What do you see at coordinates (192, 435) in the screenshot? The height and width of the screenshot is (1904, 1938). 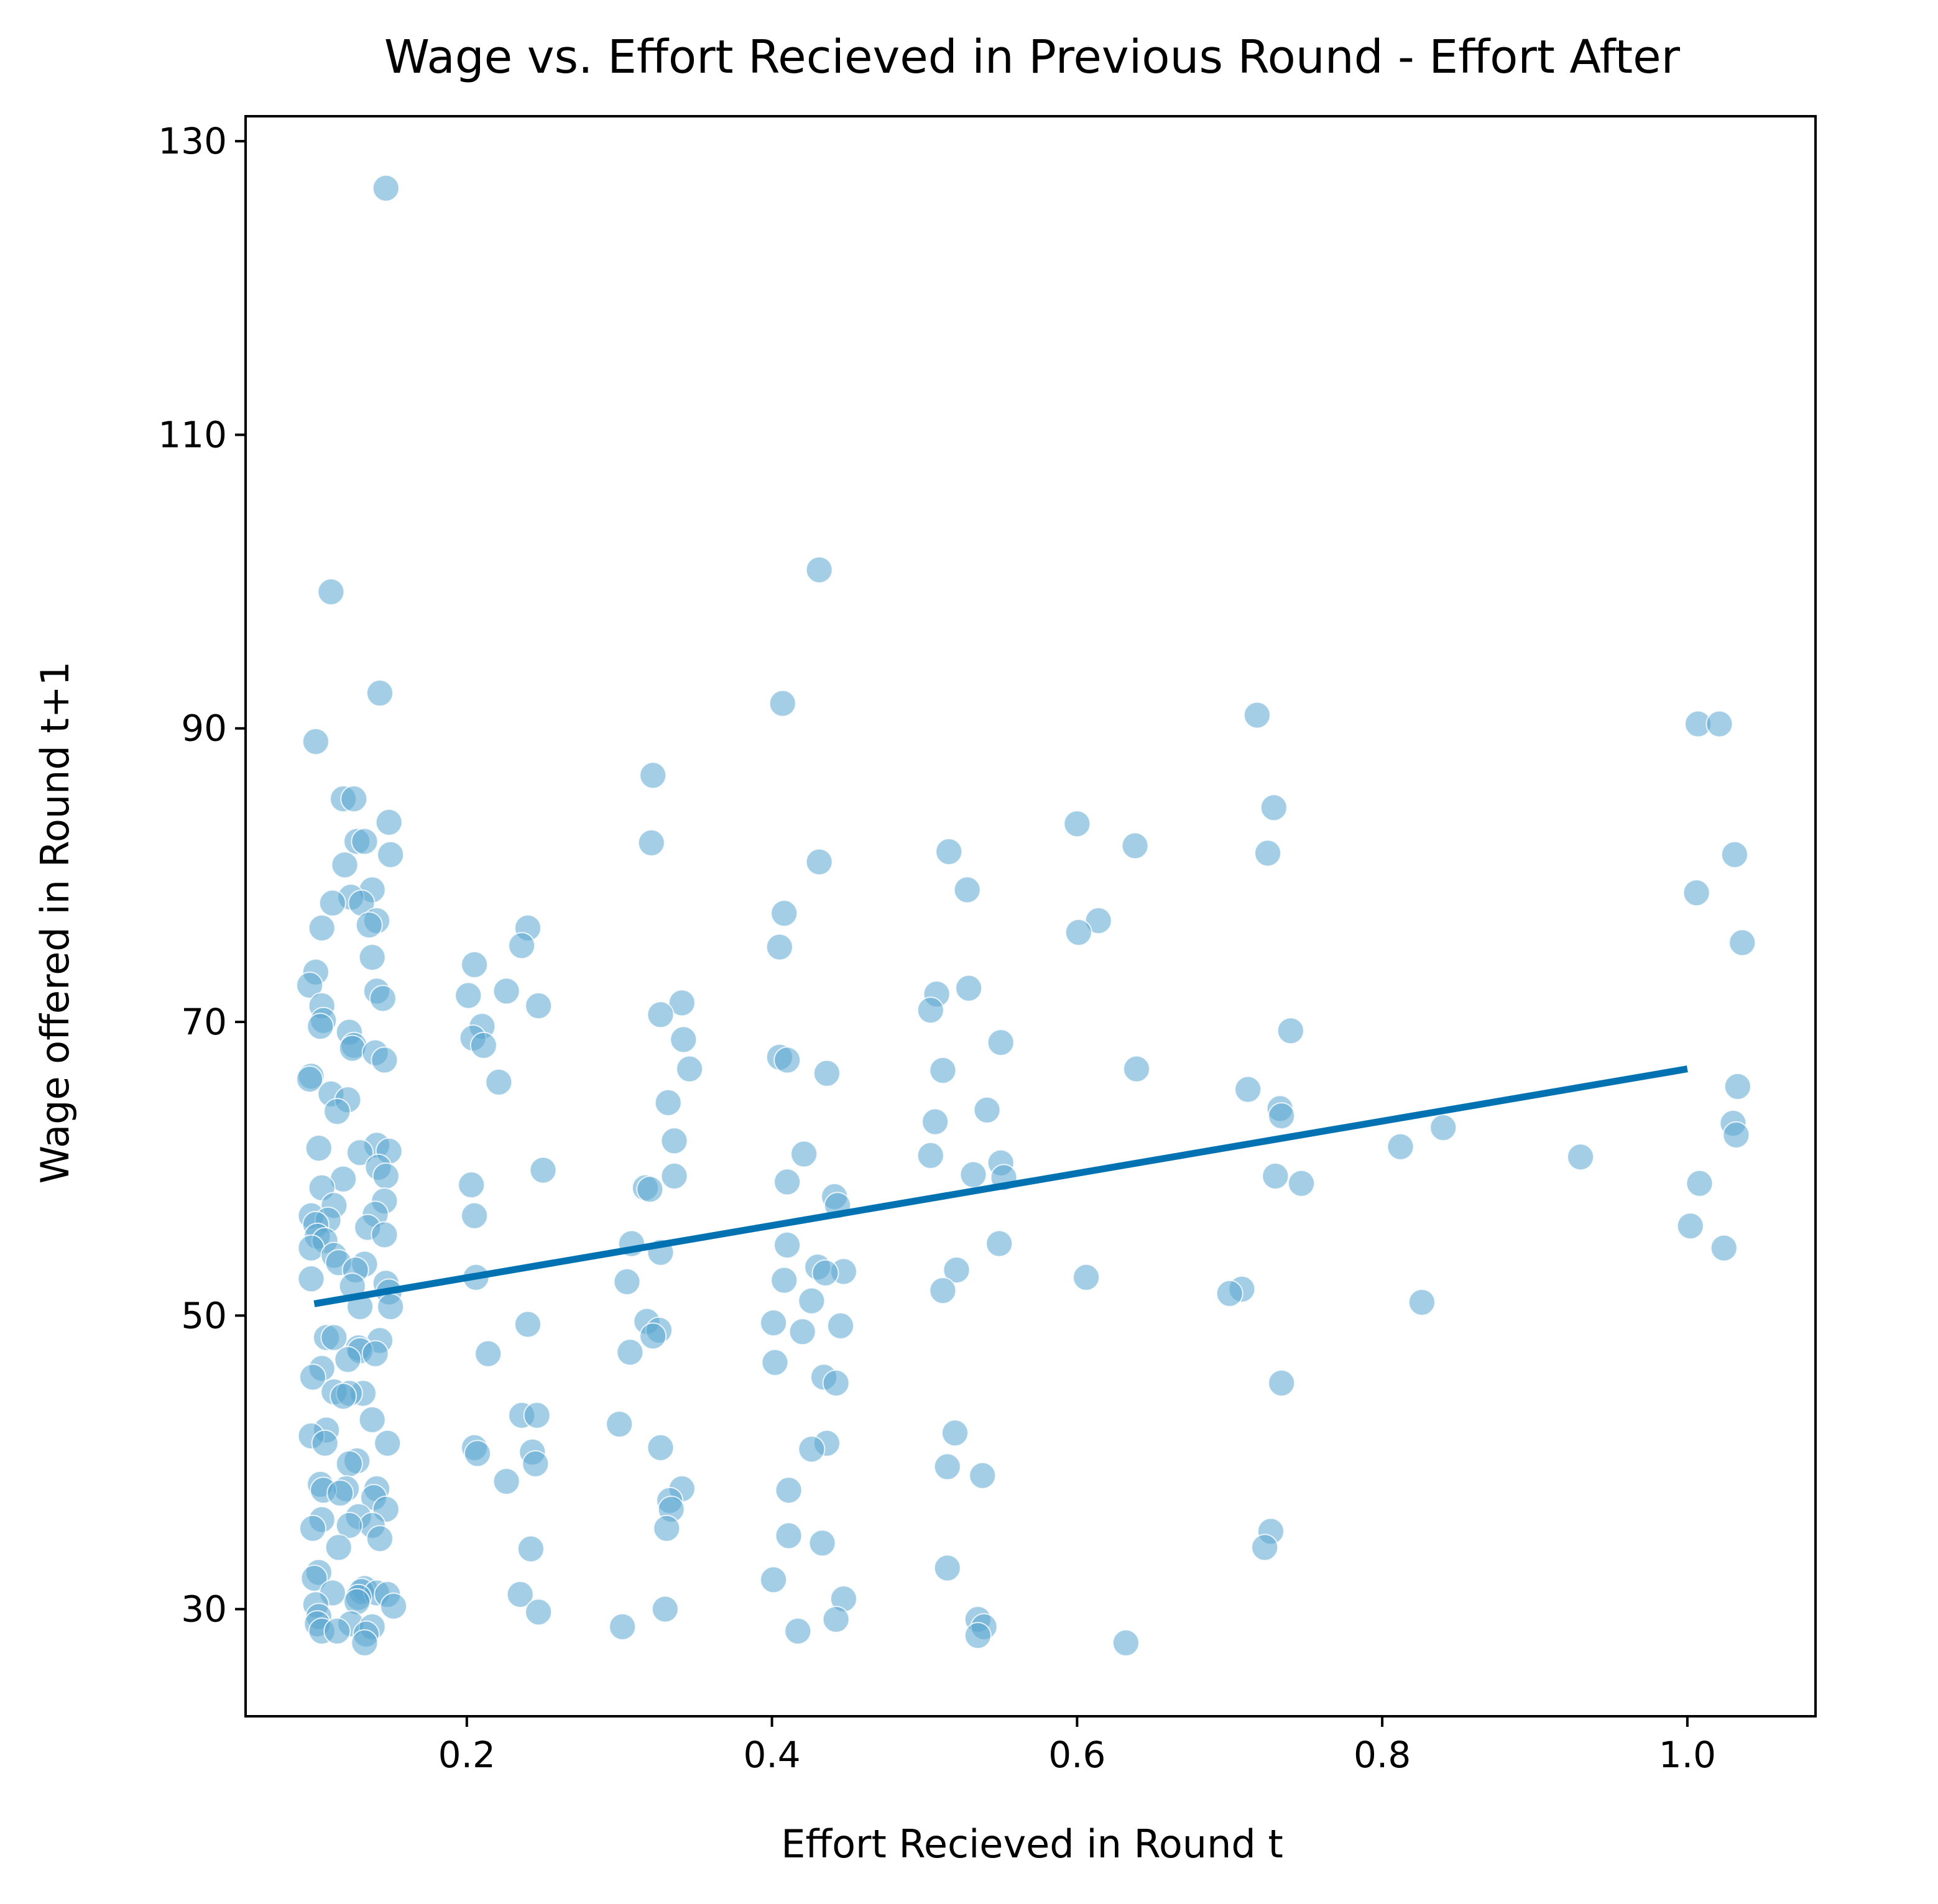 I see `y-tick-label: 110` at bounding box center [192, 435].